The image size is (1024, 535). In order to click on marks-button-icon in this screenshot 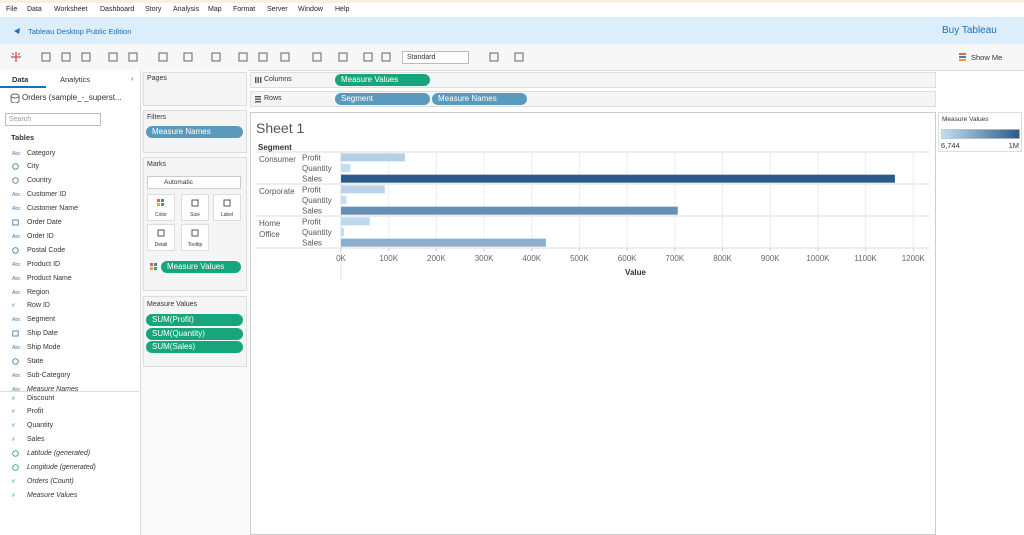, I will do `click(160, 202)`.